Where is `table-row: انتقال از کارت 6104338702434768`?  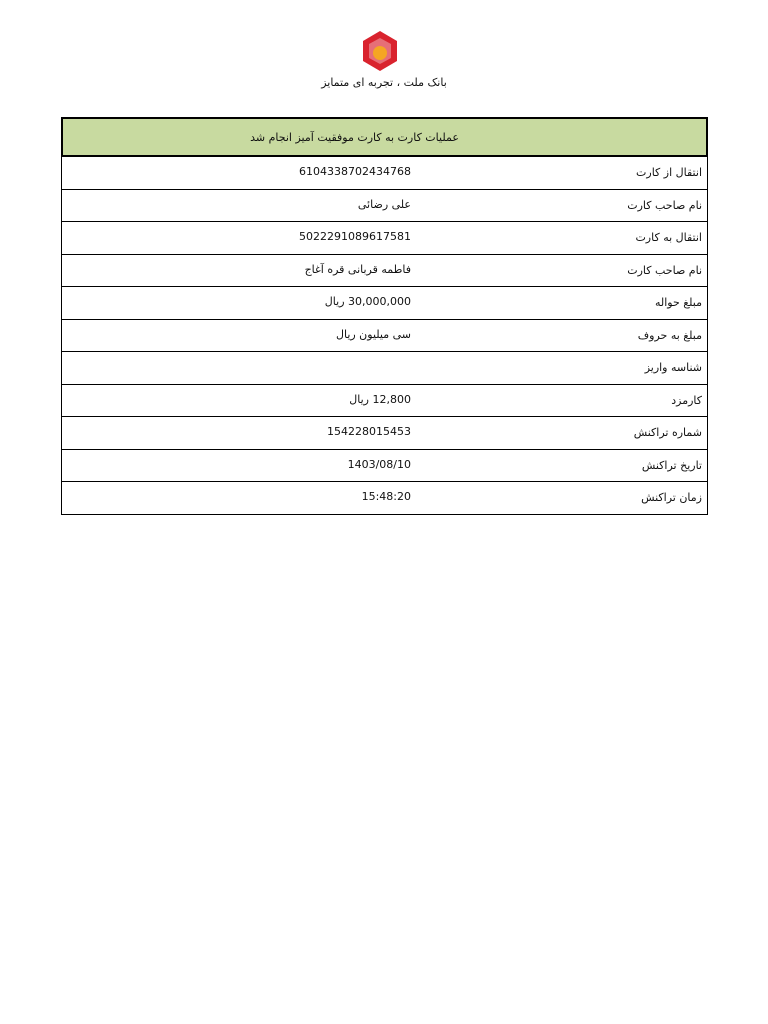
table-row: انتقال از کارت 6104338702434768 is located at coordinates (384, 172).